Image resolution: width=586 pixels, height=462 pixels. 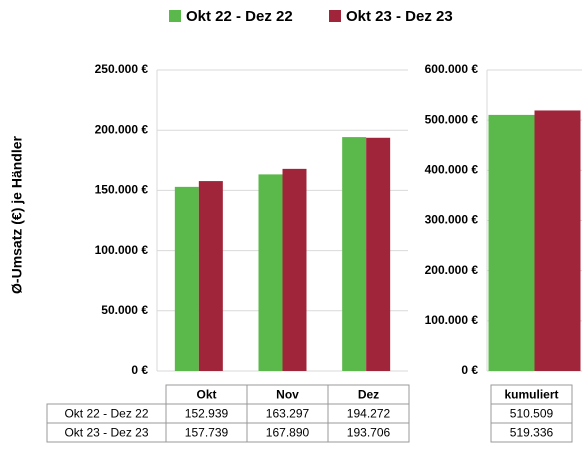 What do you see at coordinates (532, 414) in the screenshot?
I see `table-value: 510.509` at bounding box center [532, 414].